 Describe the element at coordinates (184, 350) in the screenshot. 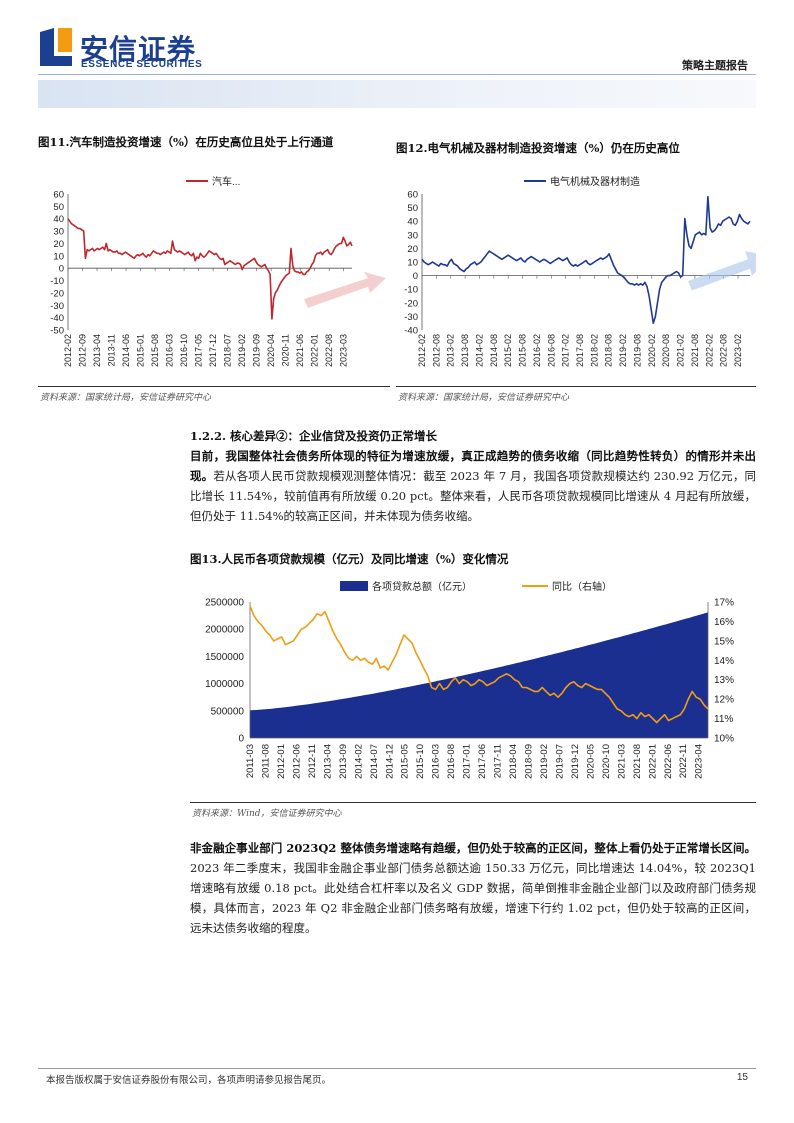

I see `x-tick-label: 2016-10` at that location.